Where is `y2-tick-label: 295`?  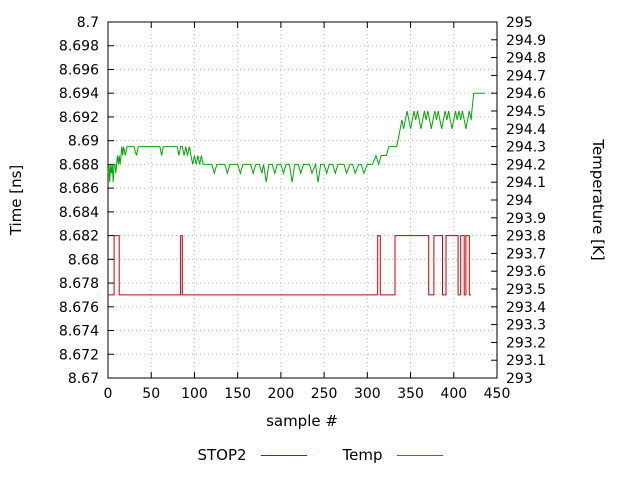
y2-tick-label: 295 is located at coordinates (519, 23).